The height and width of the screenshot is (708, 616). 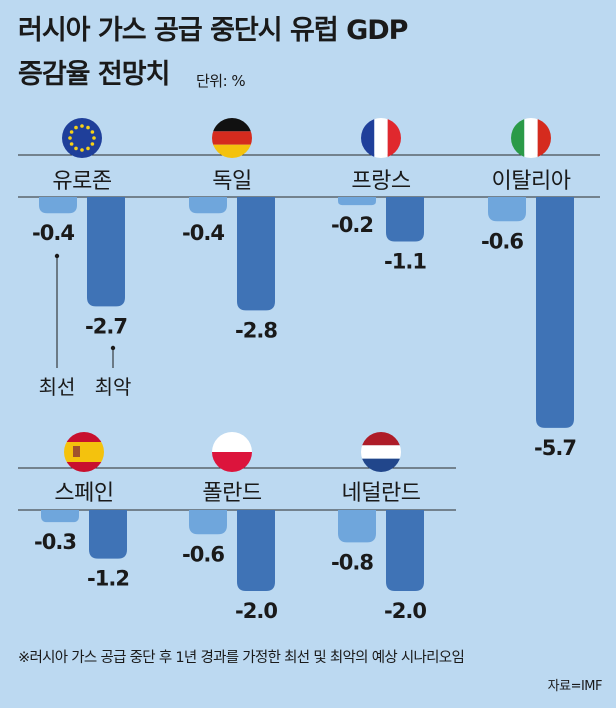 What do you see at coordinates (352, 562) in the screenshot?
I see `data-label-best: -0.8` at bounding box center [352, 562].